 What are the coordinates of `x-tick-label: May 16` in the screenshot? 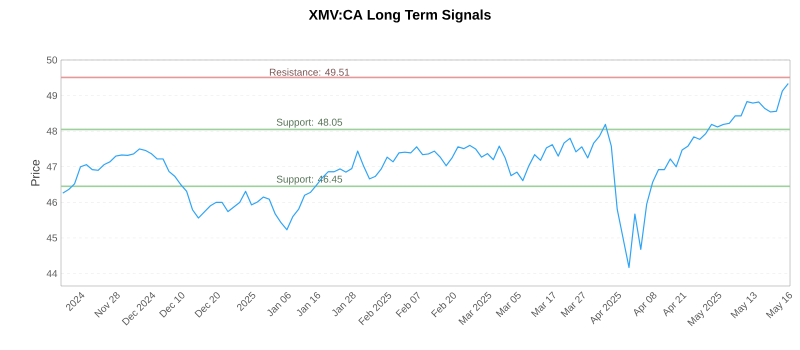 It's located at (779, 305).